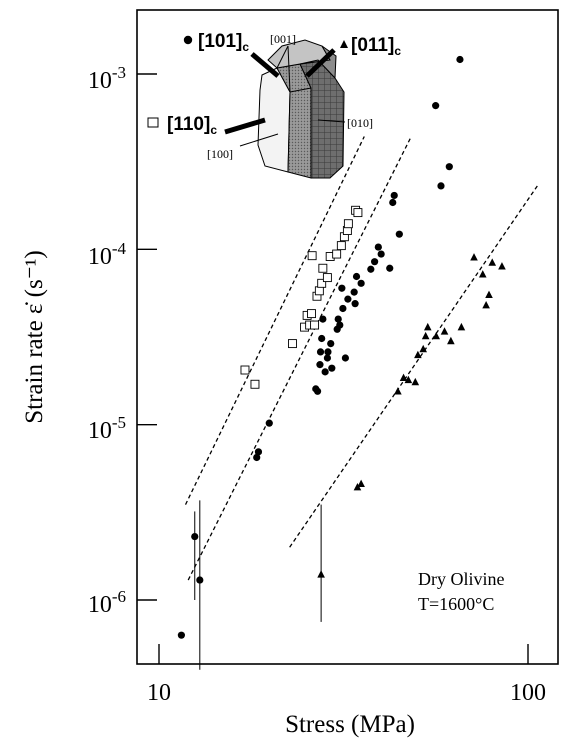 Image resolution: width=562 pixels, height=743 pixels. I want to click on crystal-label-001: [001], so click(283, 39).